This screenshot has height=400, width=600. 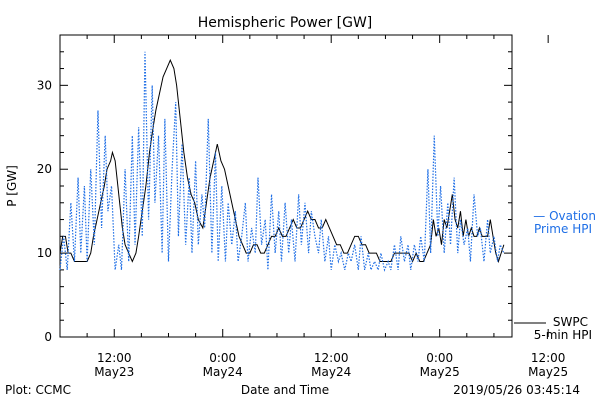 What do you see at coordinates (516, 390) in the screenshot?
I see `timestamp: 2019/05/26 03:45:14` at bounding box center [516, 390].